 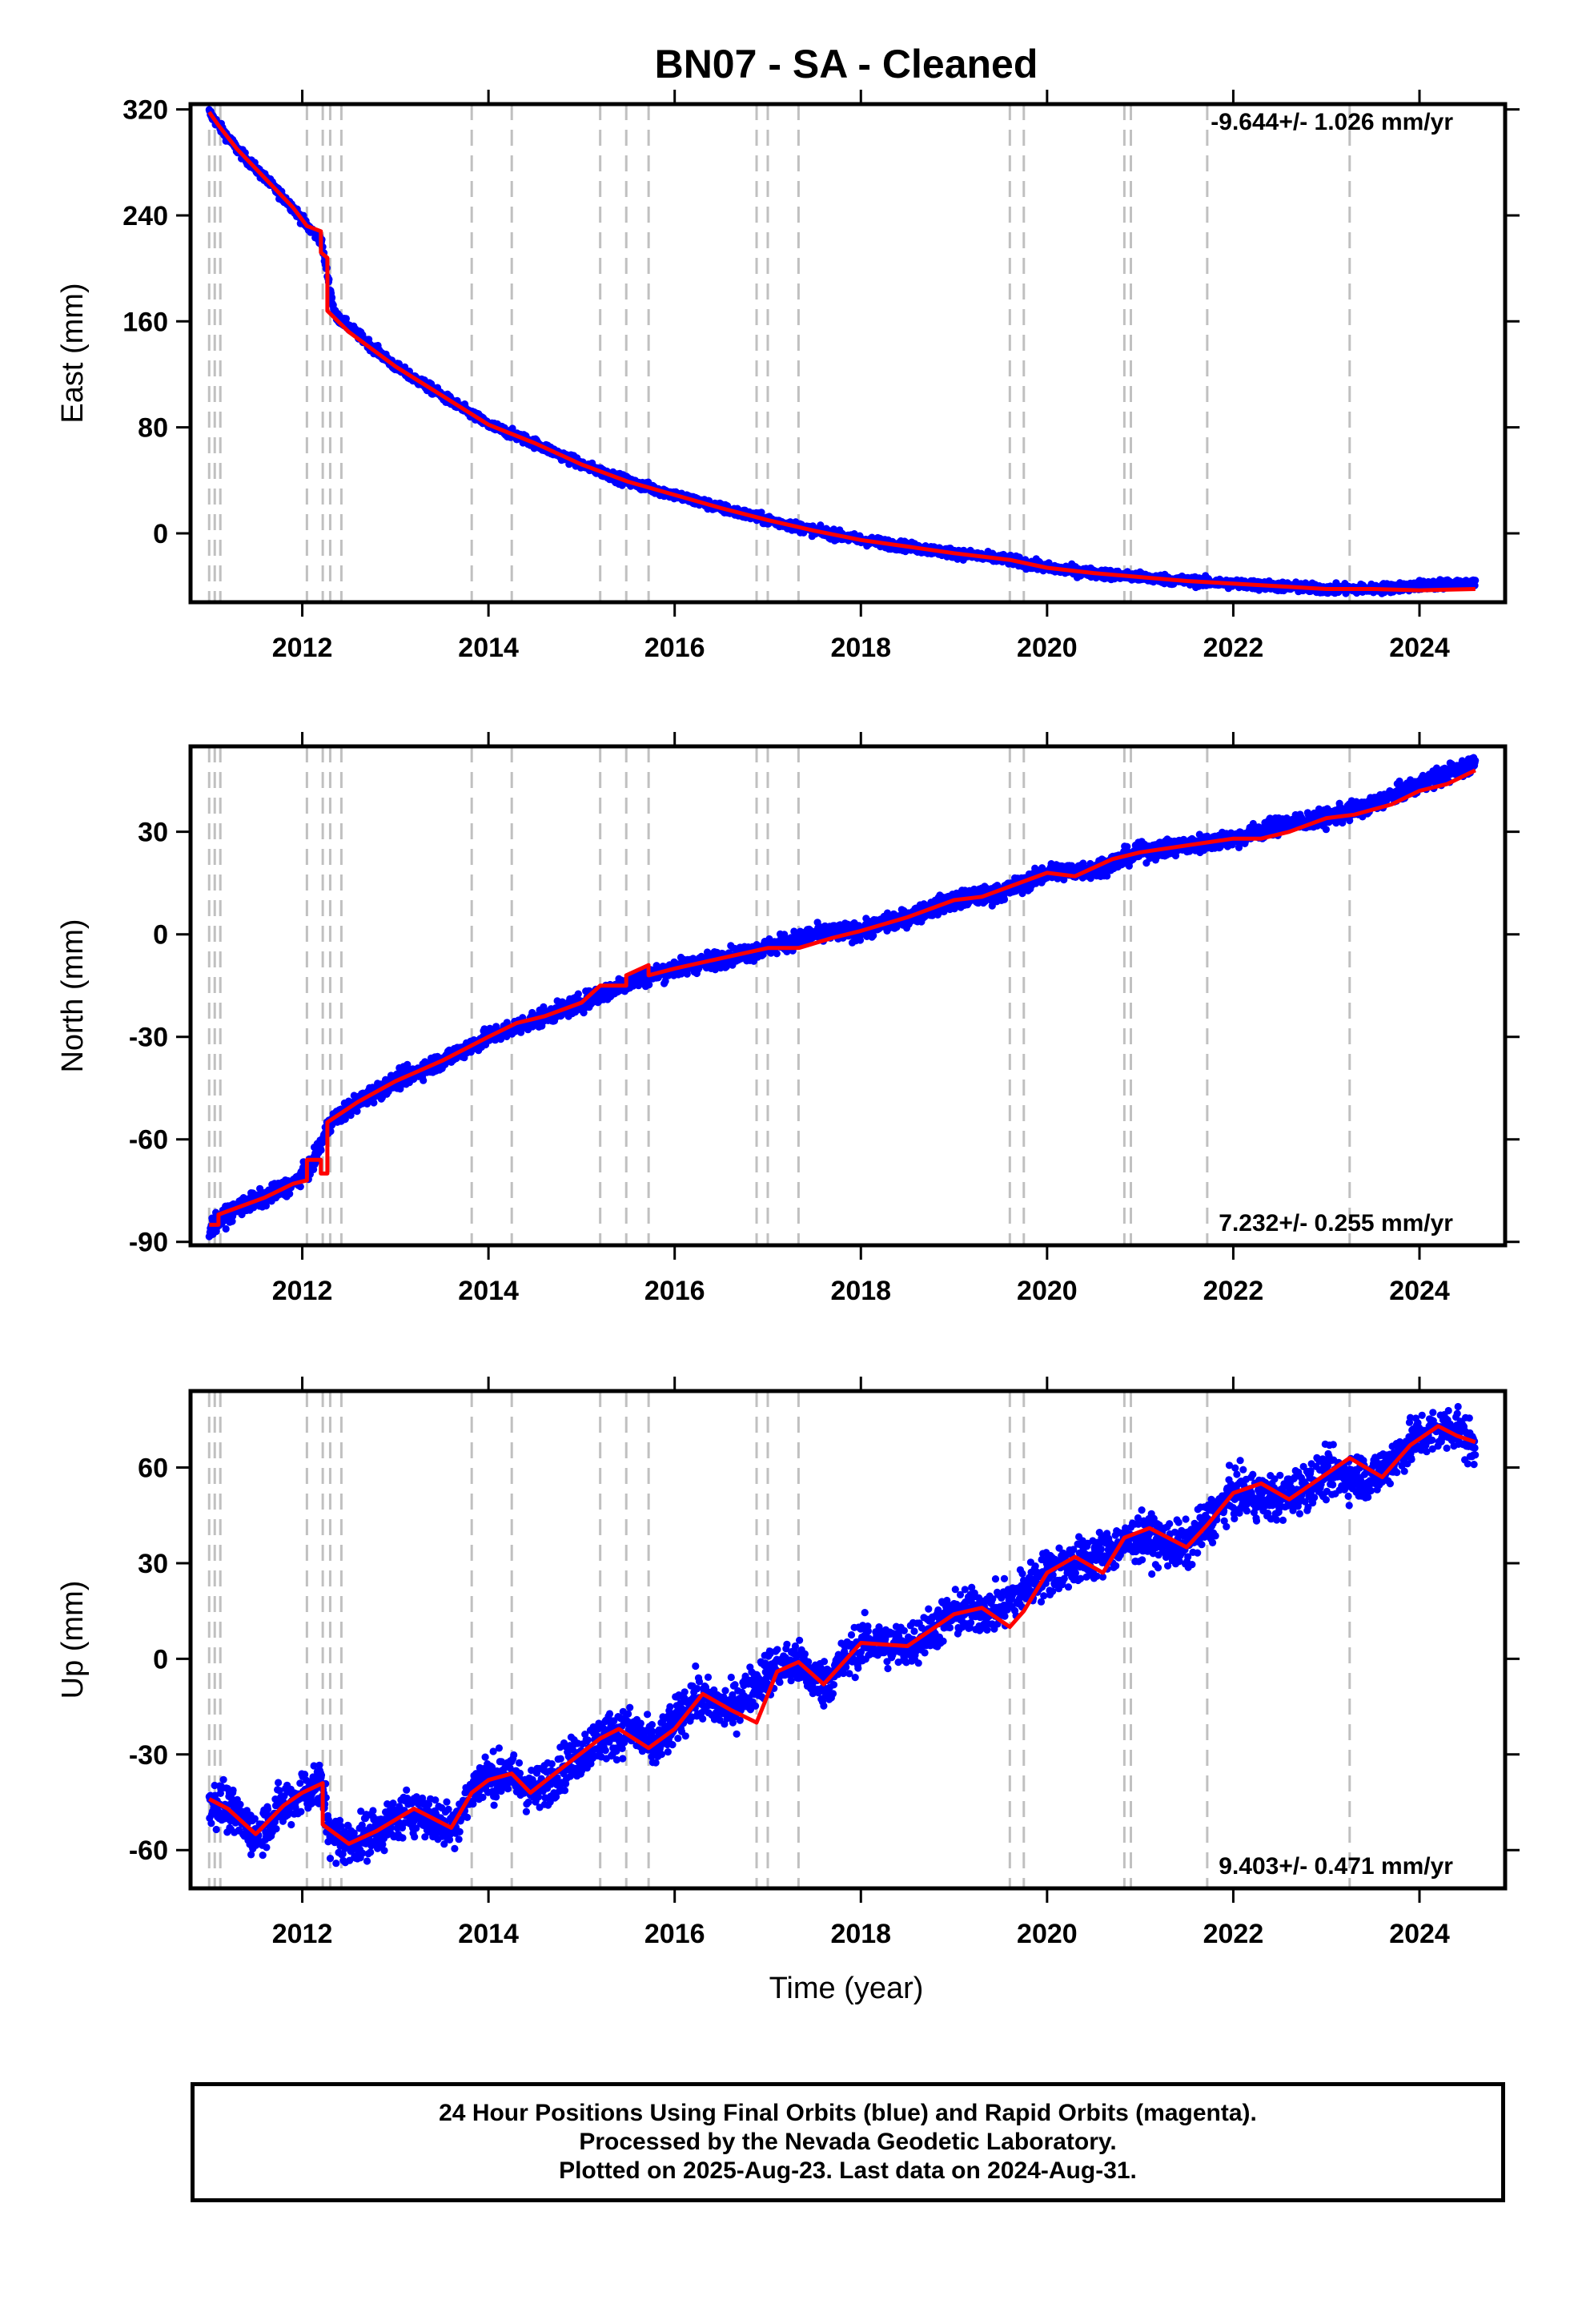 What do you see at coordinates (860, 648) in the screenshot?
I see `x-tick-label: 2018` at bounding box center [860, 648].